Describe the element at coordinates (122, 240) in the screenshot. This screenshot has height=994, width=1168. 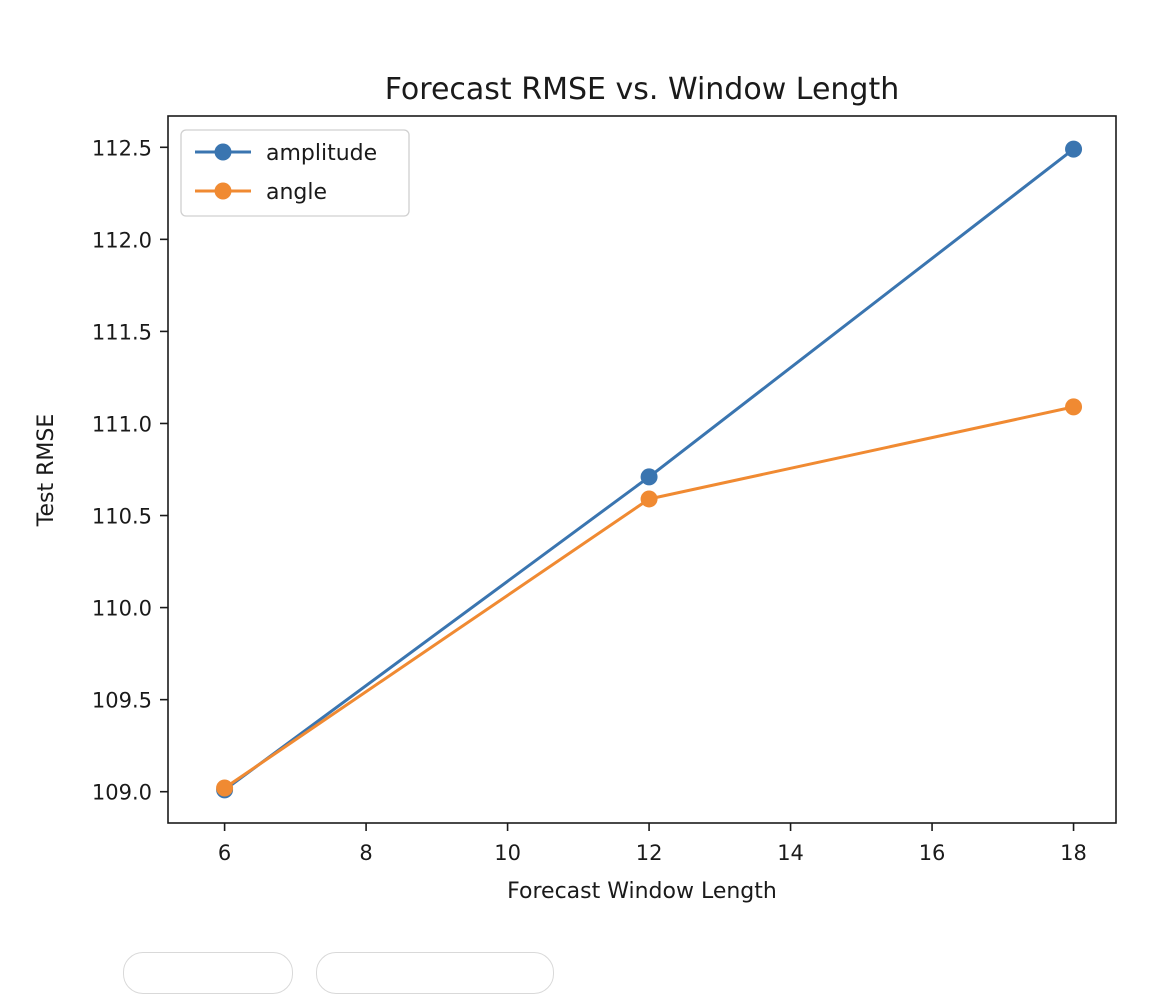
I see `y-tick-label: 112.0` at that location.